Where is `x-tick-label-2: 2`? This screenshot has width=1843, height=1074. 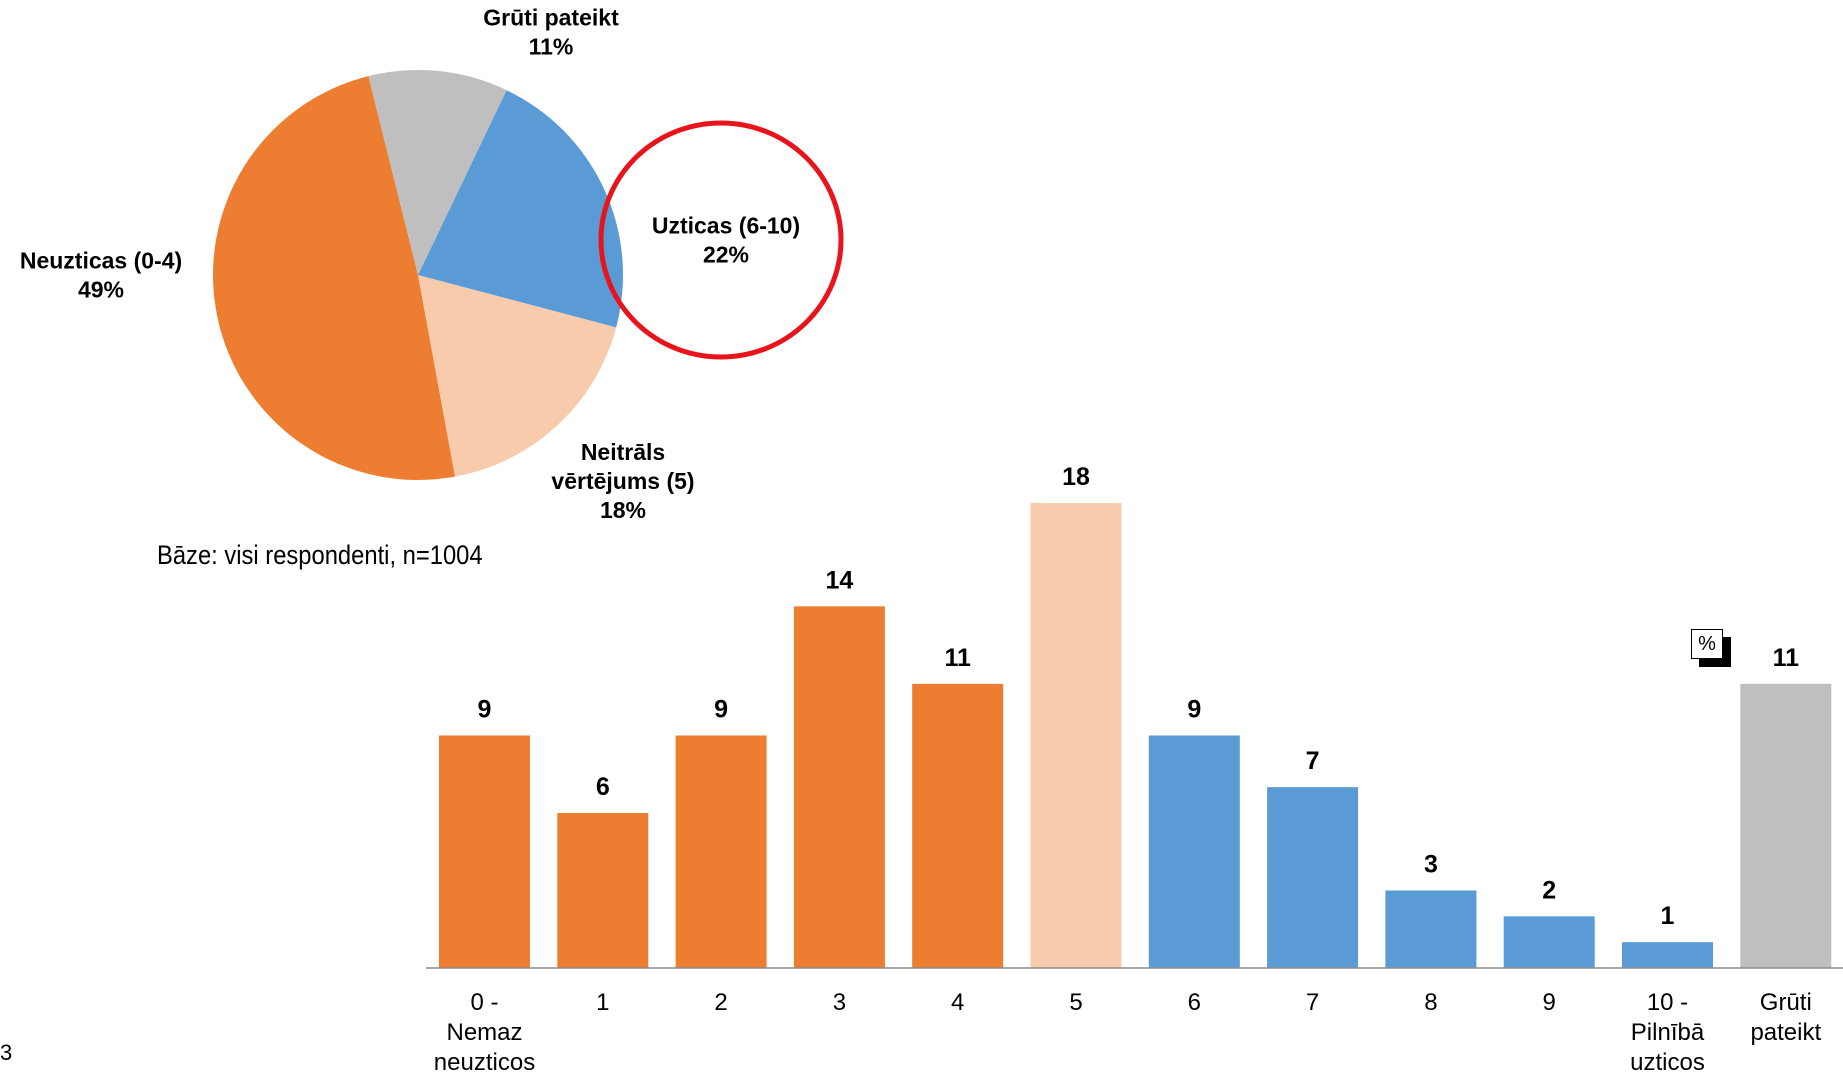 x-tick-label-2: 2 is located at coordinates (720, 1002).